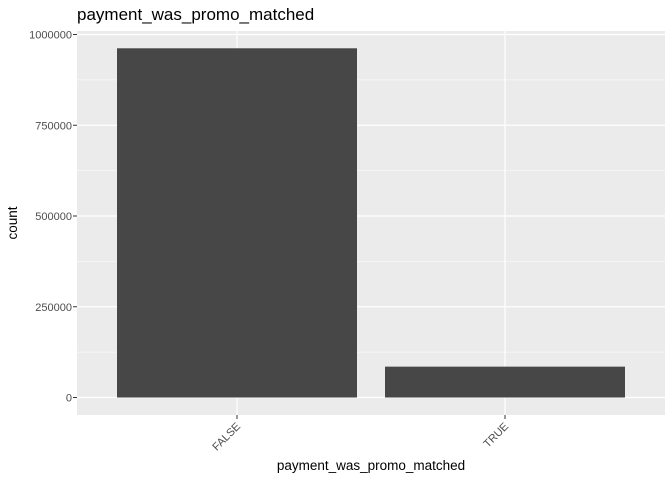 This screenshot has height=480, width=672. I want to click on y-tick-label: 0, so click(69, 399).